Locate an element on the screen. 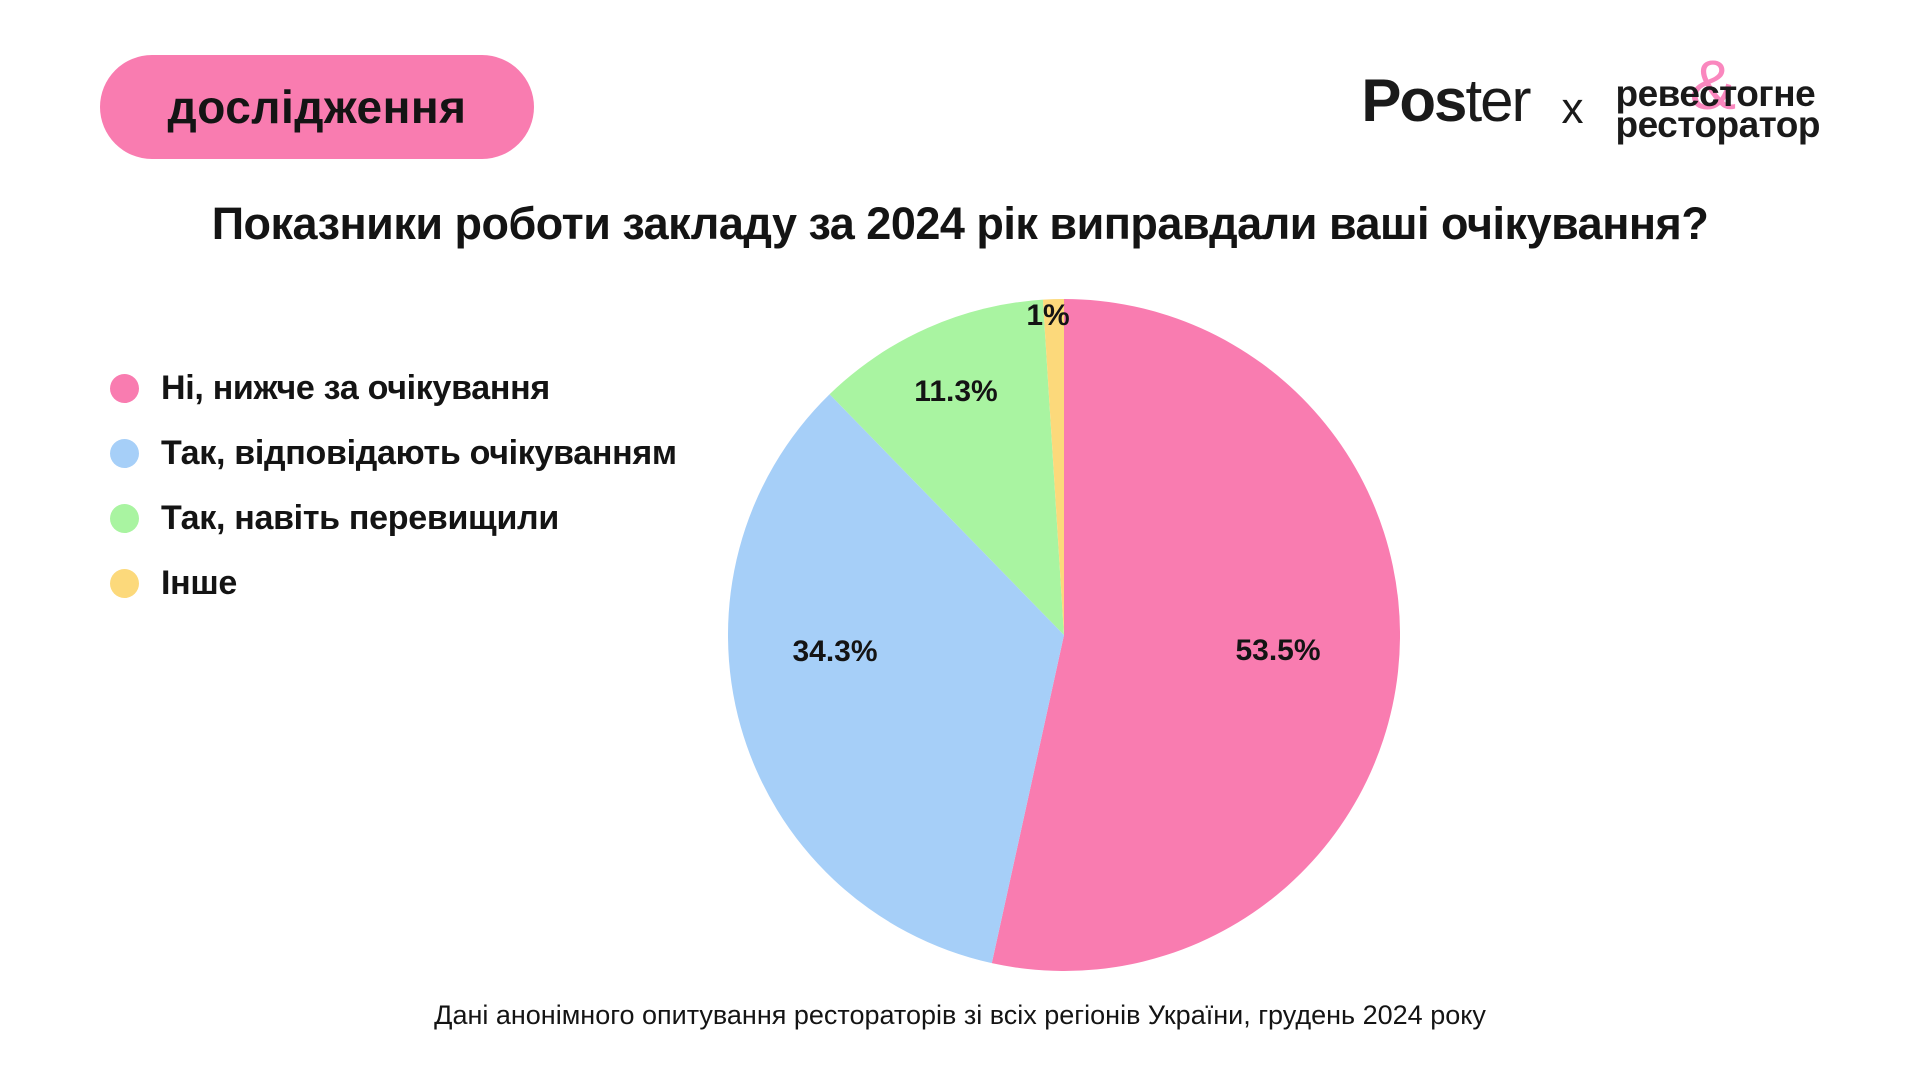 This screenshot has width=1920, height=1080. research-badge: дослідження is located at coordinates (317, 107).